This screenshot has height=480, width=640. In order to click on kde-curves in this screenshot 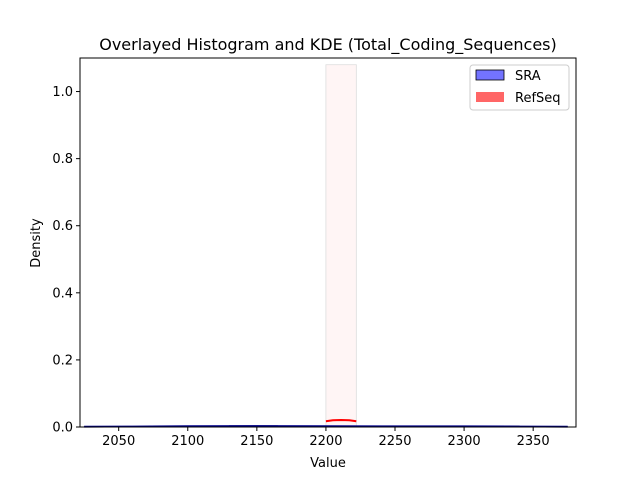, I will do `click(326, 423)`.